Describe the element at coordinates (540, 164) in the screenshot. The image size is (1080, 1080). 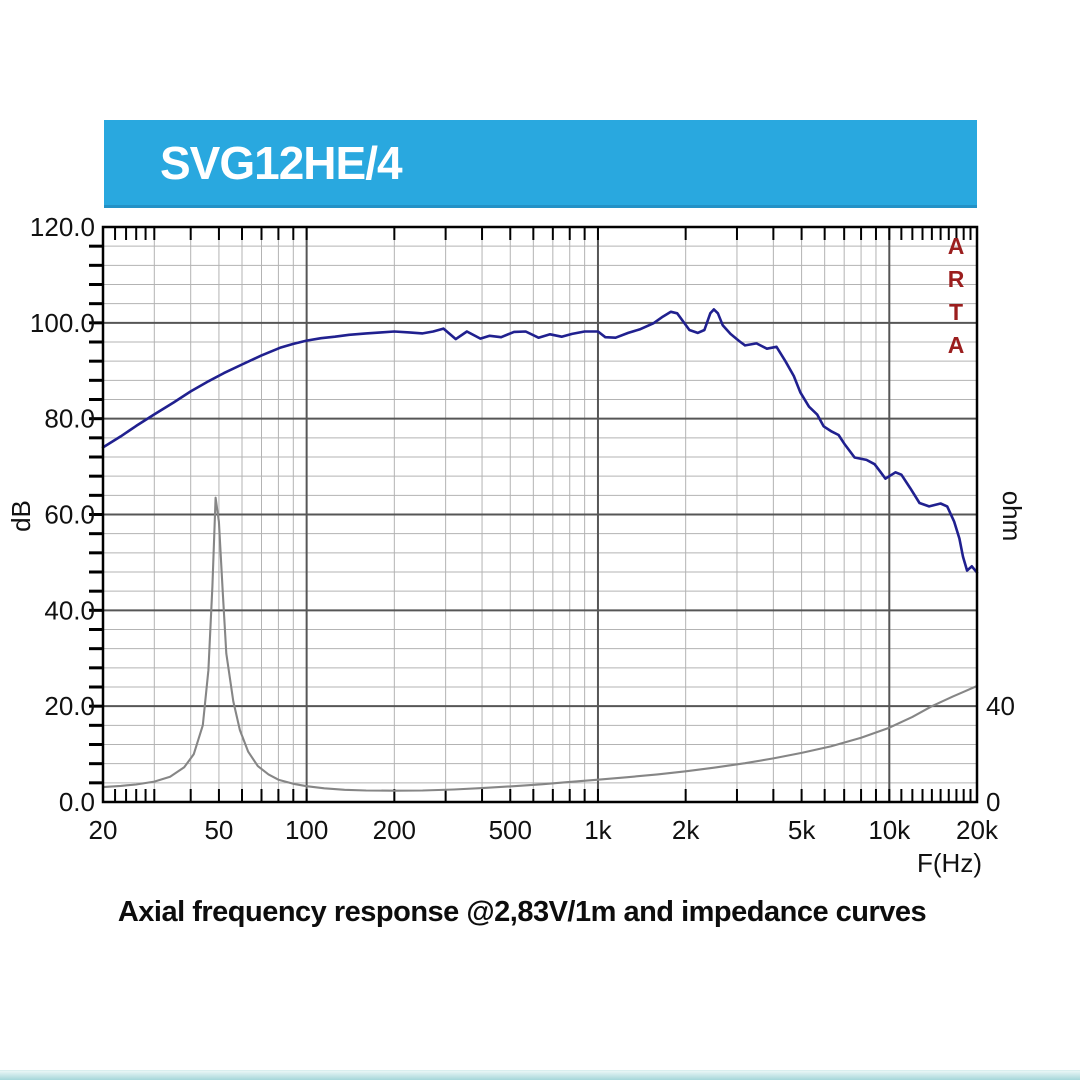
I see `header-bar: SVG12HE/4` at that location.